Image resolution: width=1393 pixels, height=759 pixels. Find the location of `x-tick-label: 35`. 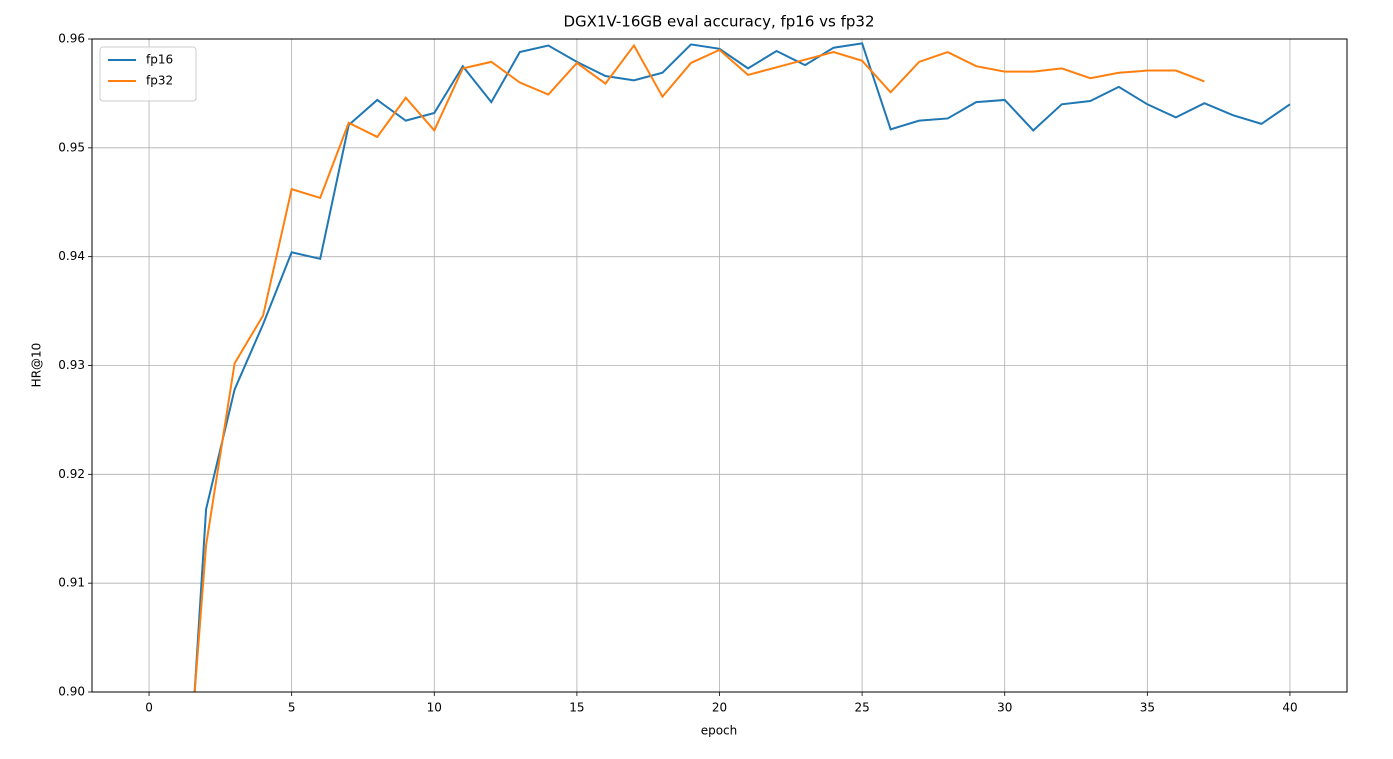

x-tick-label: 35 is located at coordinates (1147, 708).